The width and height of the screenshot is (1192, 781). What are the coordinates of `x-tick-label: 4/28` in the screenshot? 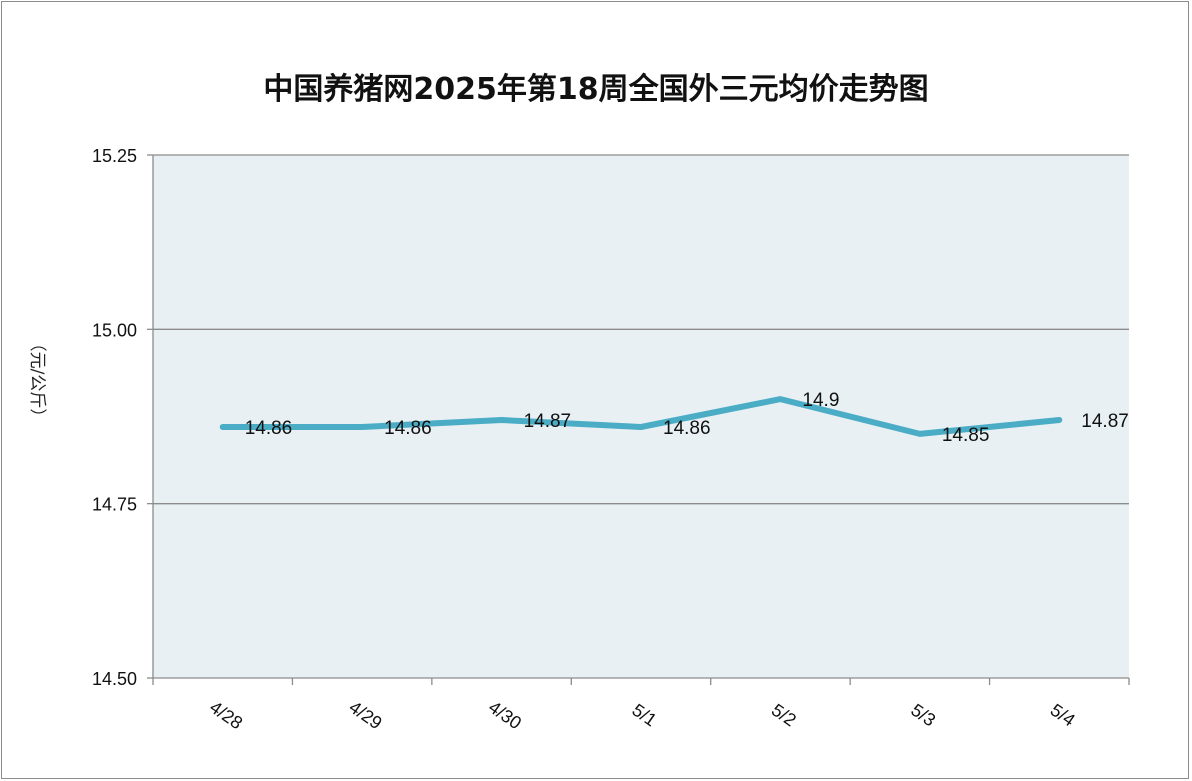 It's located at (226, 715).